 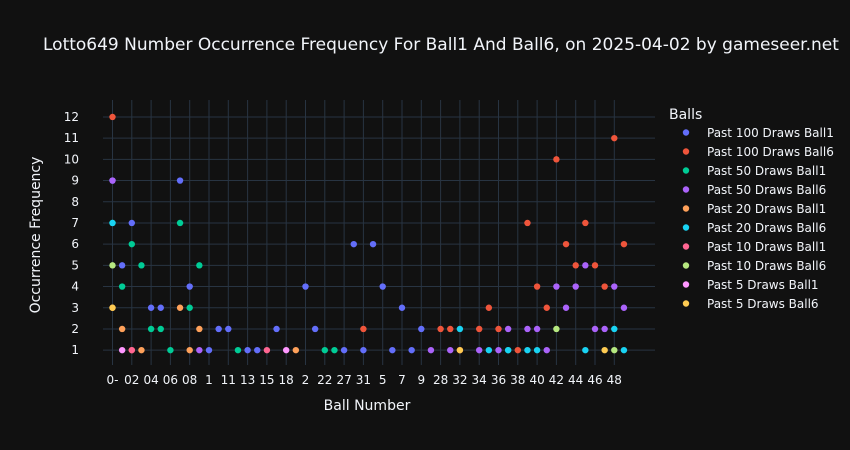 What do you see at coordinates (36, 235) in the screenshot?
I see `y-axis-label: Occurrence Frequency` at bounding box center [36, 235].